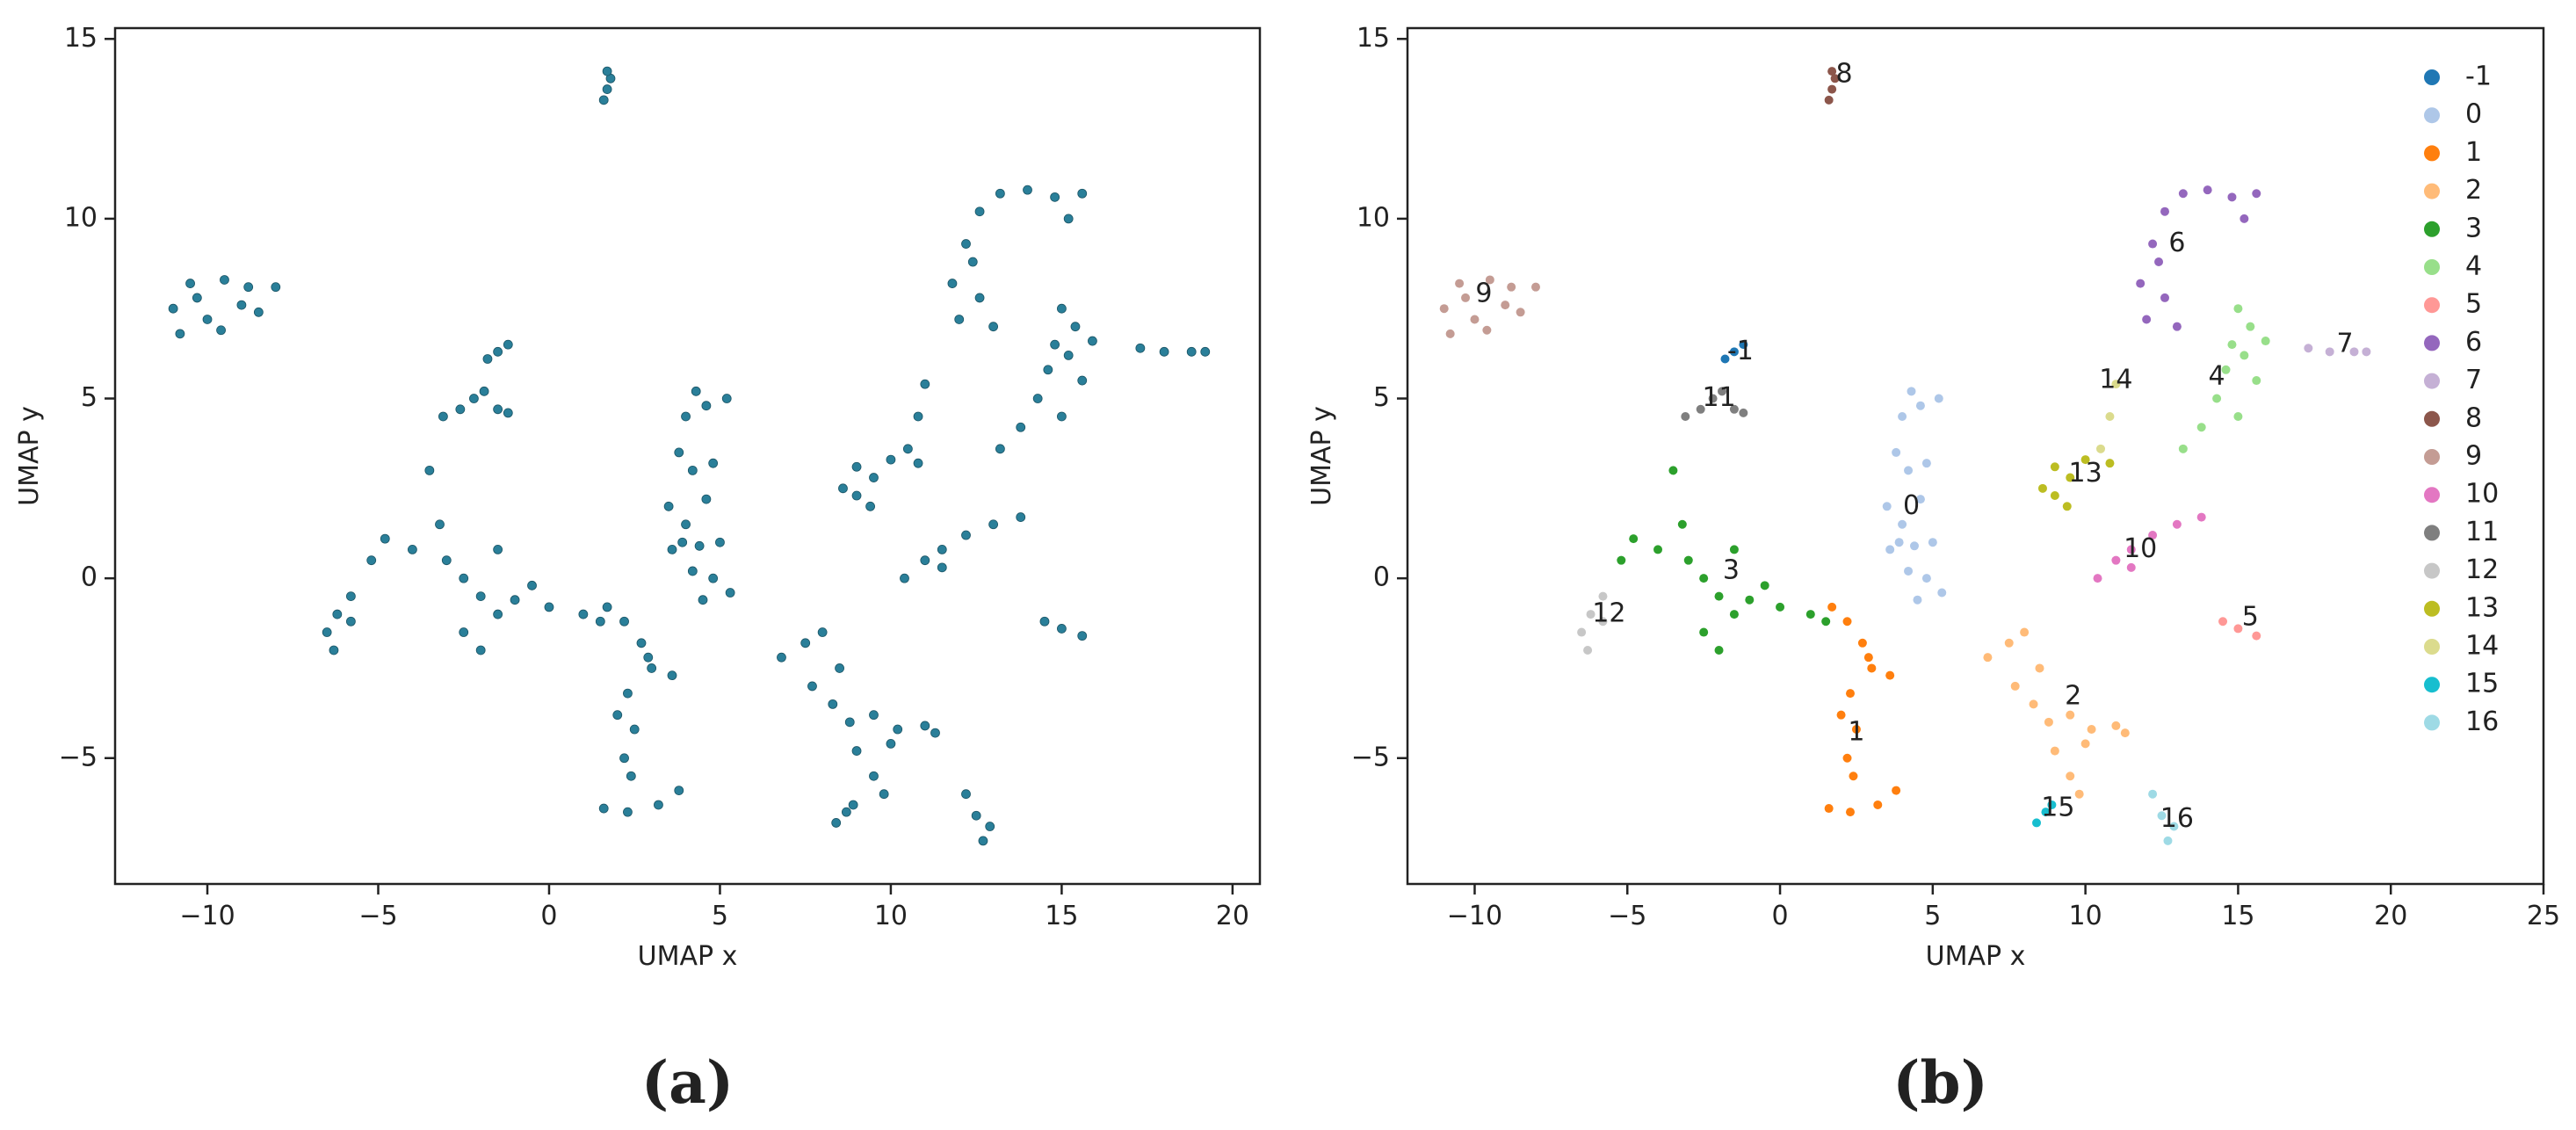 The height and width of the screenshot is (1130, 2576). I want to click on legend-label: 3, so click(2473, 228).